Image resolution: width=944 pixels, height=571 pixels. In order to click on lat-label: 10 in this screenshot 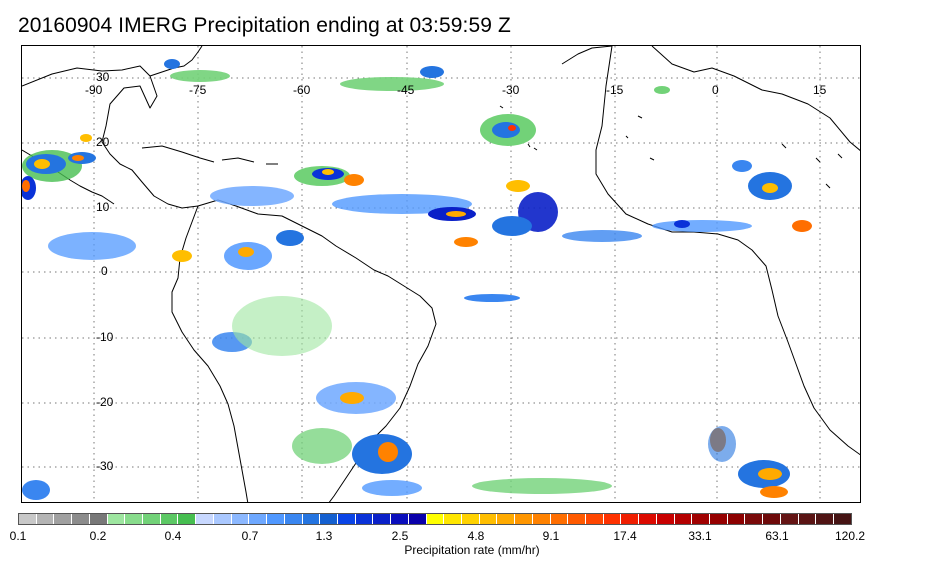, I will do `click(103, 207)`.